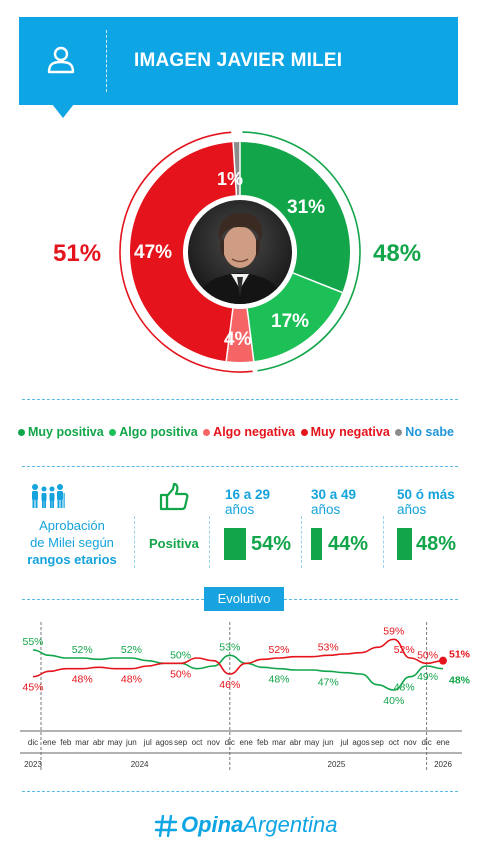 The height and width of the screenshot is (853, 479). I want to click on donut-label-muy-negativa: 47%, so click(153, 252).